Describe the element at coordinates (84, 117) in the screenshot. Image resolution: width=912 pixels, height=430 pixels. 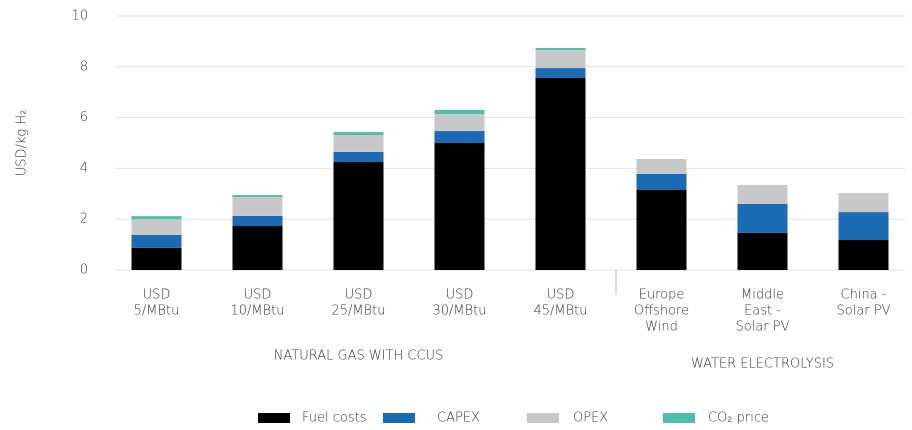
I see `y-tick-label: 6` at that location.